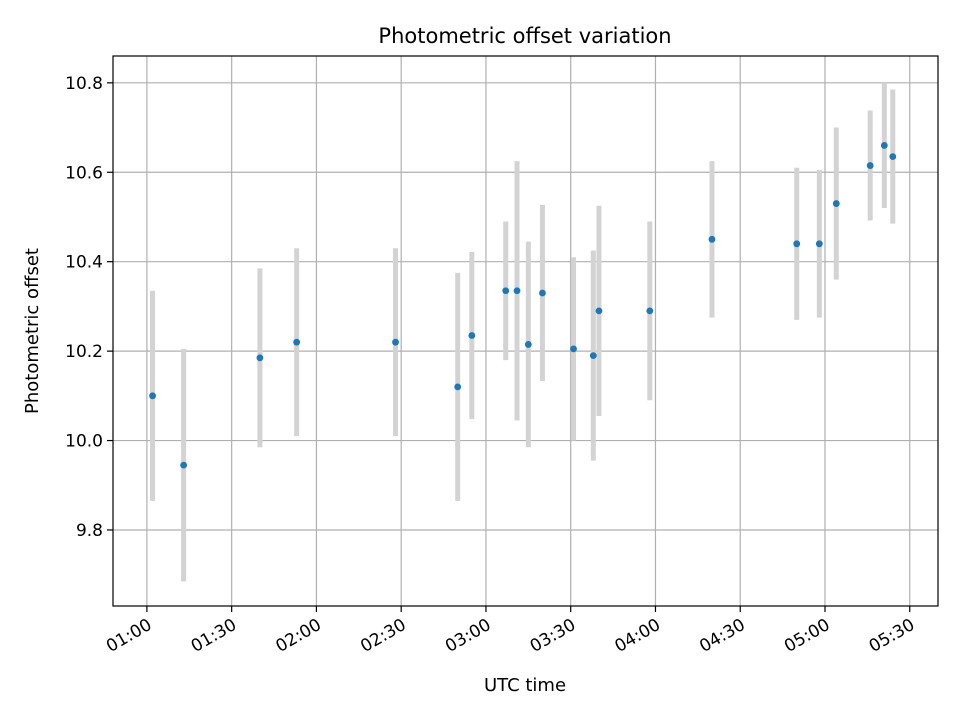  What do you see at coordinates (32, 331) in the screenshot?
I see `y-axis-label: Photometric offset` at bounding box center [32, 331].